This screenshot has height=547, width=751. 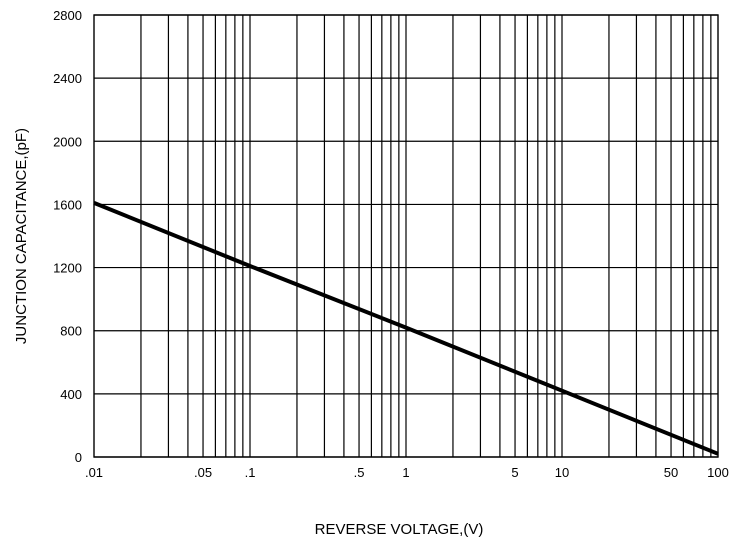 I want to click on y-tick-label: 2400, so click(x=67, y=78).